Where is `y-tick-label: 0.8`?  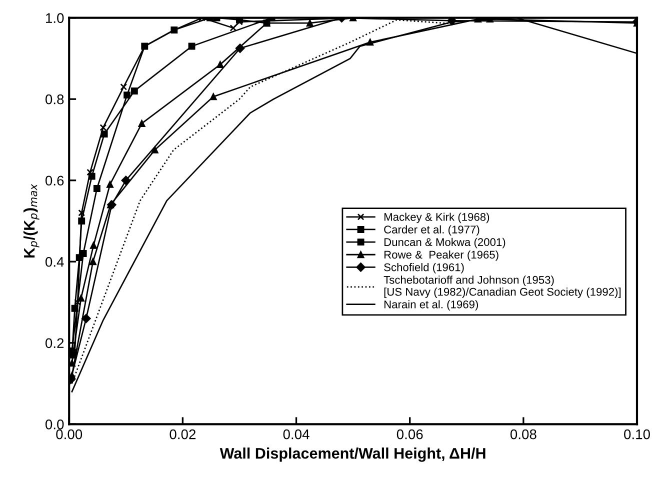
y-tick-label: 0.8 is located at coordinates (54, 99).